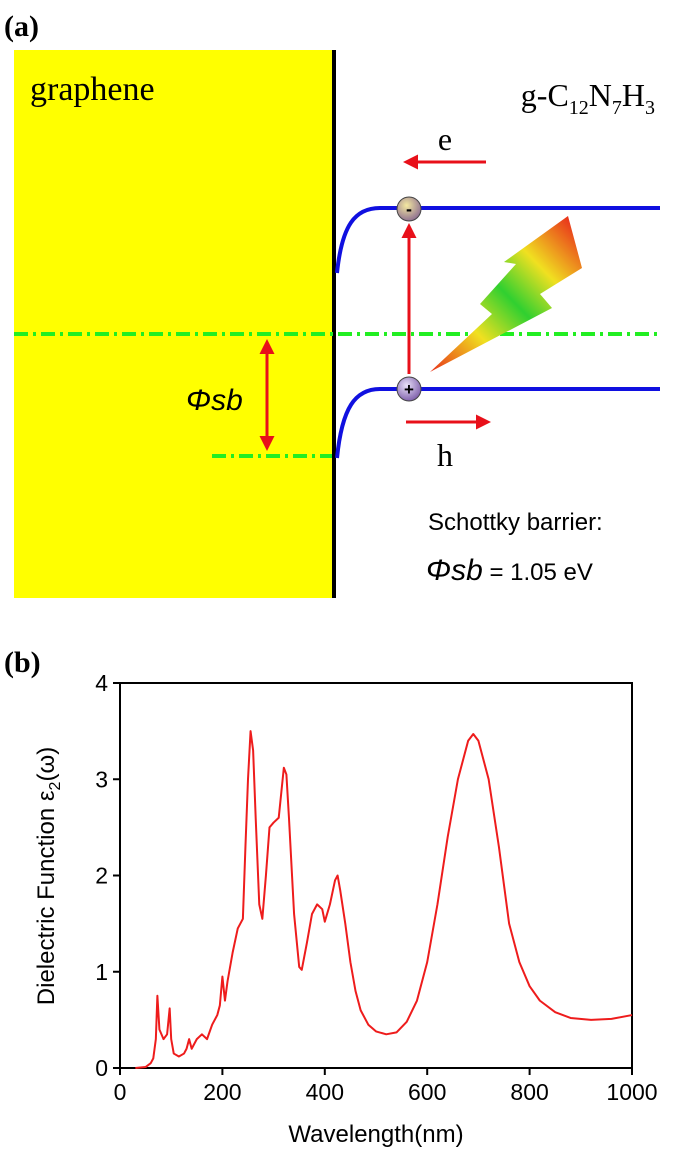 This screenshot has width=675, height=1155. I want to click on y-tick-label: 3, so click(101, 779).